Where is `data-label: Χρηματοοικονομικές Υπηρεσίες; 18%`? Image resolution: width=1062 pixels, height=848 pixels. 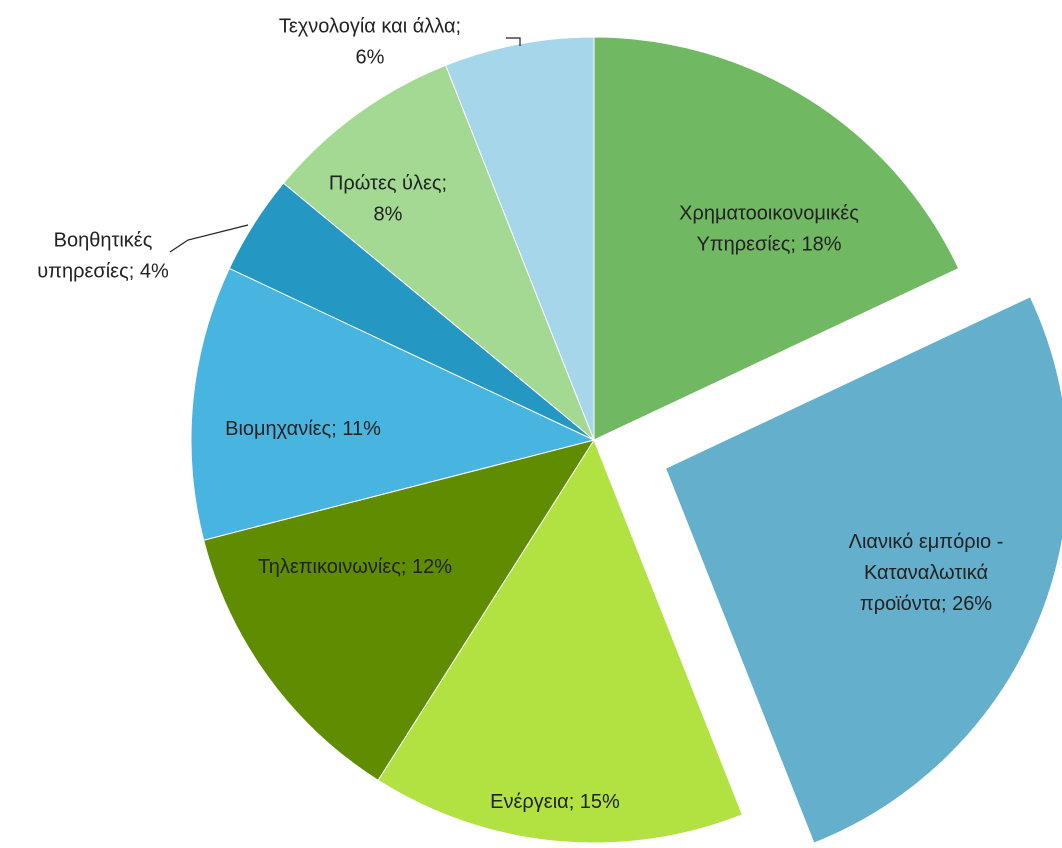 data-label: Χρηματοοικονομικές Υπηρεσίες; 18% is located at coordinates (769, 229).